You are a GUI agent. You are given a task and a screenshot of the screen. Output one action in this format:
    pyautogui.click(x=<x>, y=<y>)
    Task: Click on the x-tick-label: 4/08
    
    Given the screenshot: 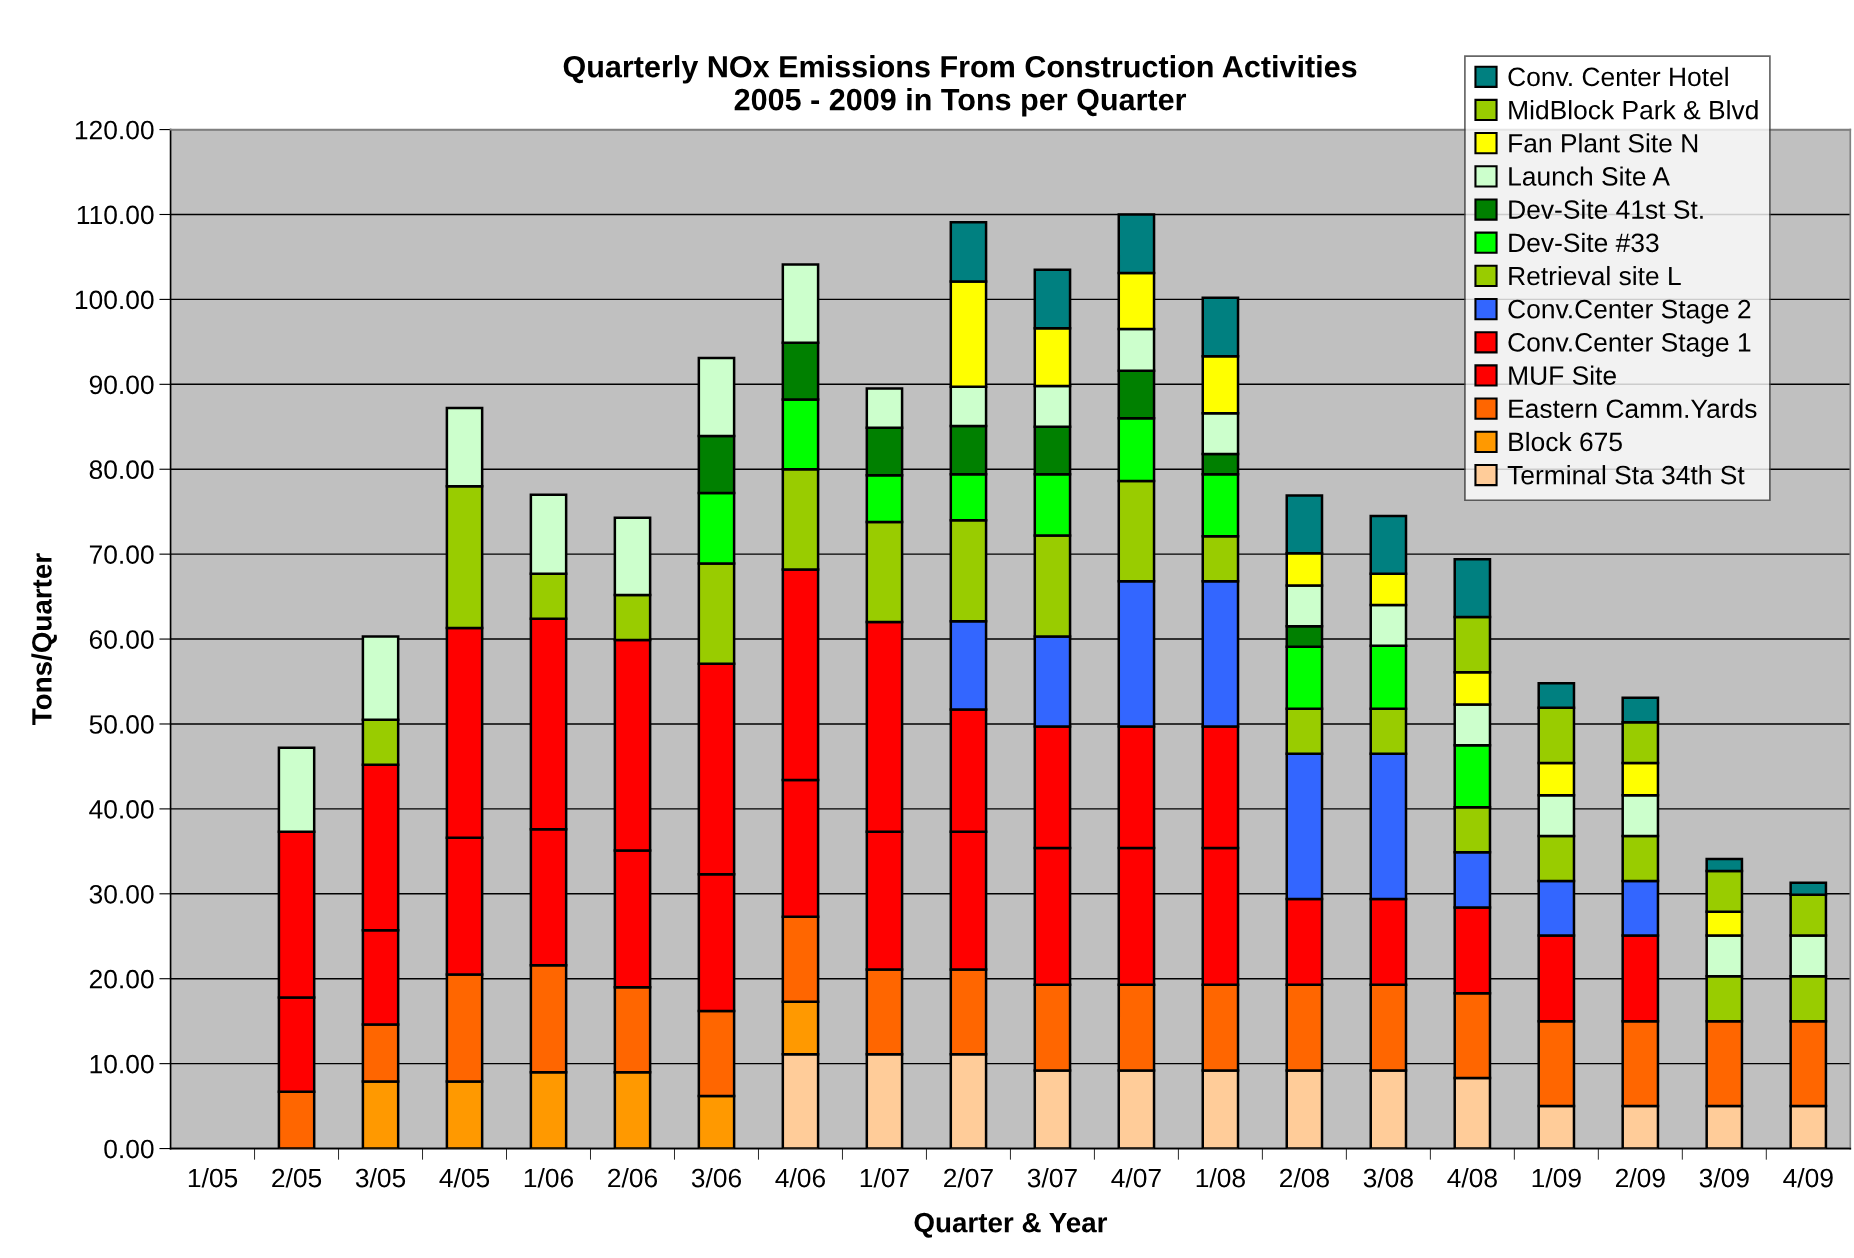 What is the action you would take?
    pyautogui.click(x=1472, y=1178)
    